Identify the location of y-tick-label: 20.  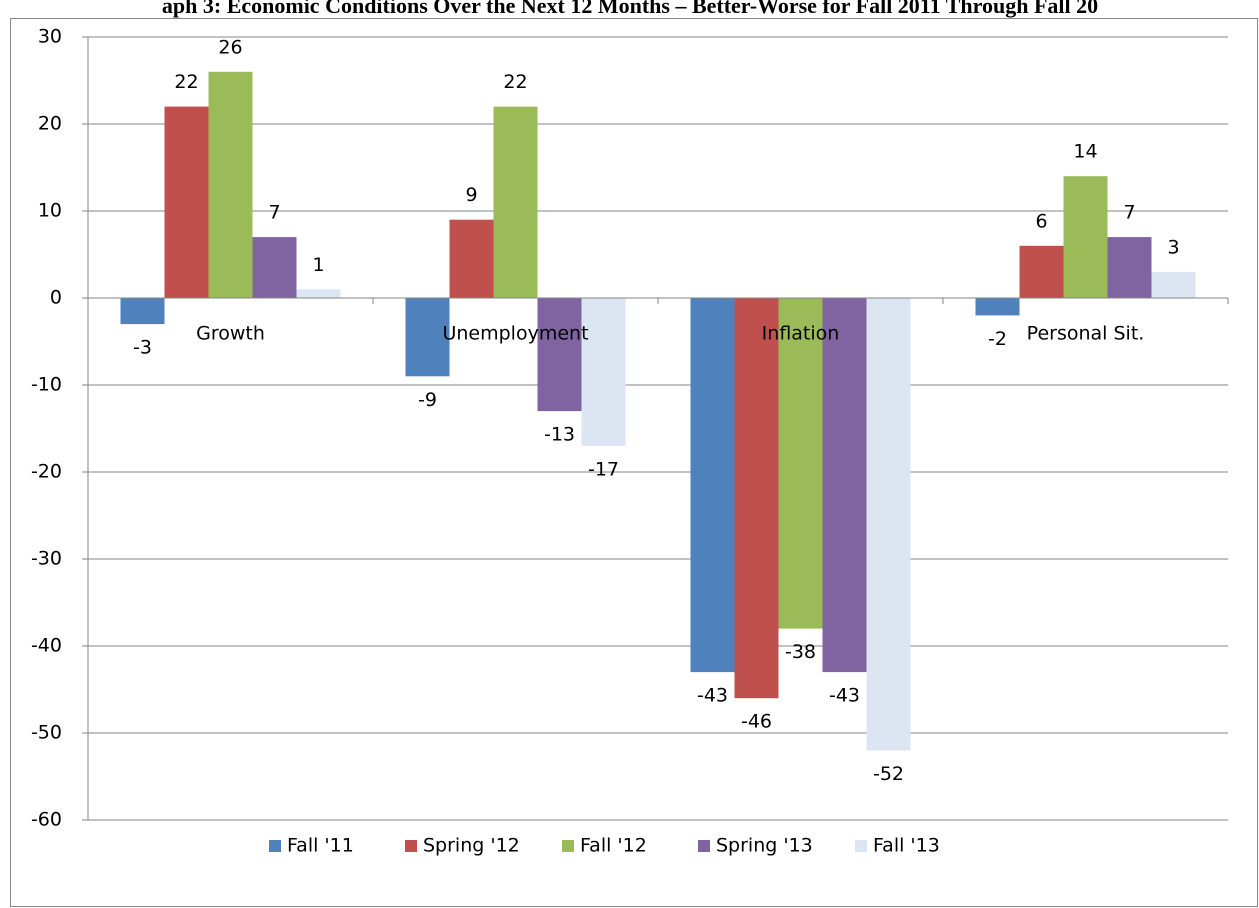
(50, 124).